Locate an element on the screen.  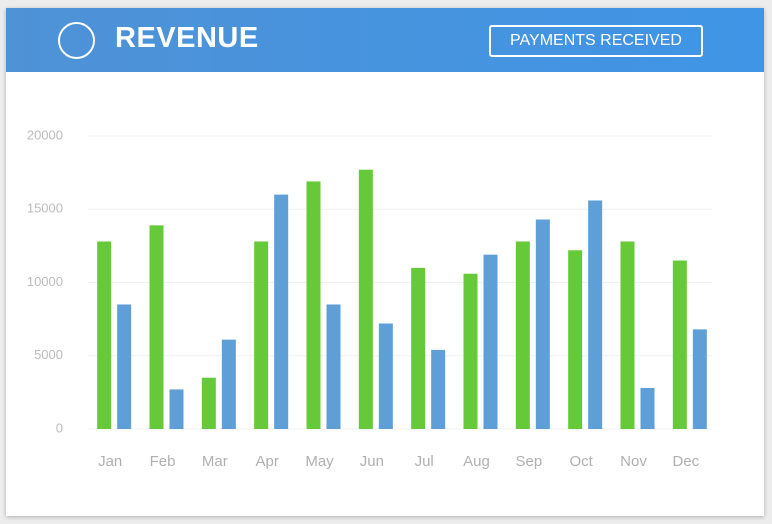
x-tick-label: Mar is located at coordinates (215, 461).